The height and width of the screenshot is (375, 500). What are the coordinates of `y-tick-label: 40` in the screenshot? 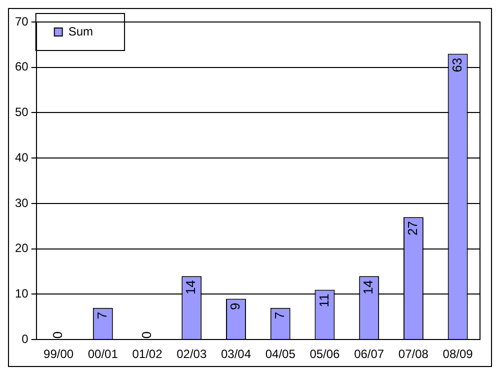 It's located at (21, 157).